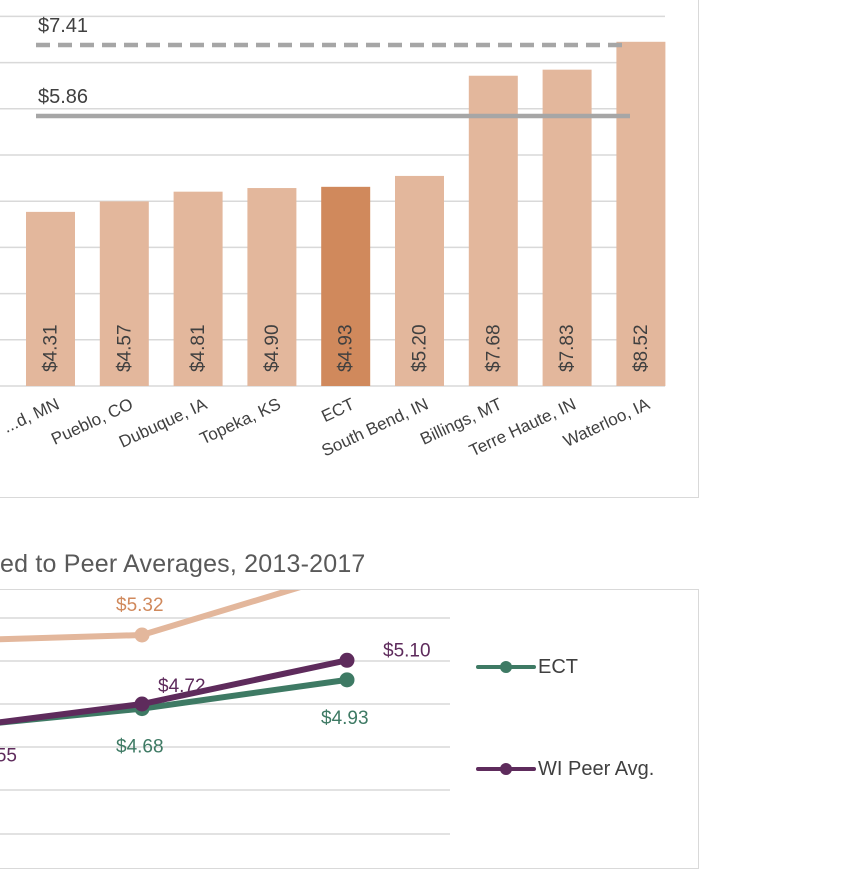 This screenshot has height=869, width=848. What do you see at coordinates (506, 667) in the screenshot?
I see `legend-swatch-ect` at bounding box center [506, 667].